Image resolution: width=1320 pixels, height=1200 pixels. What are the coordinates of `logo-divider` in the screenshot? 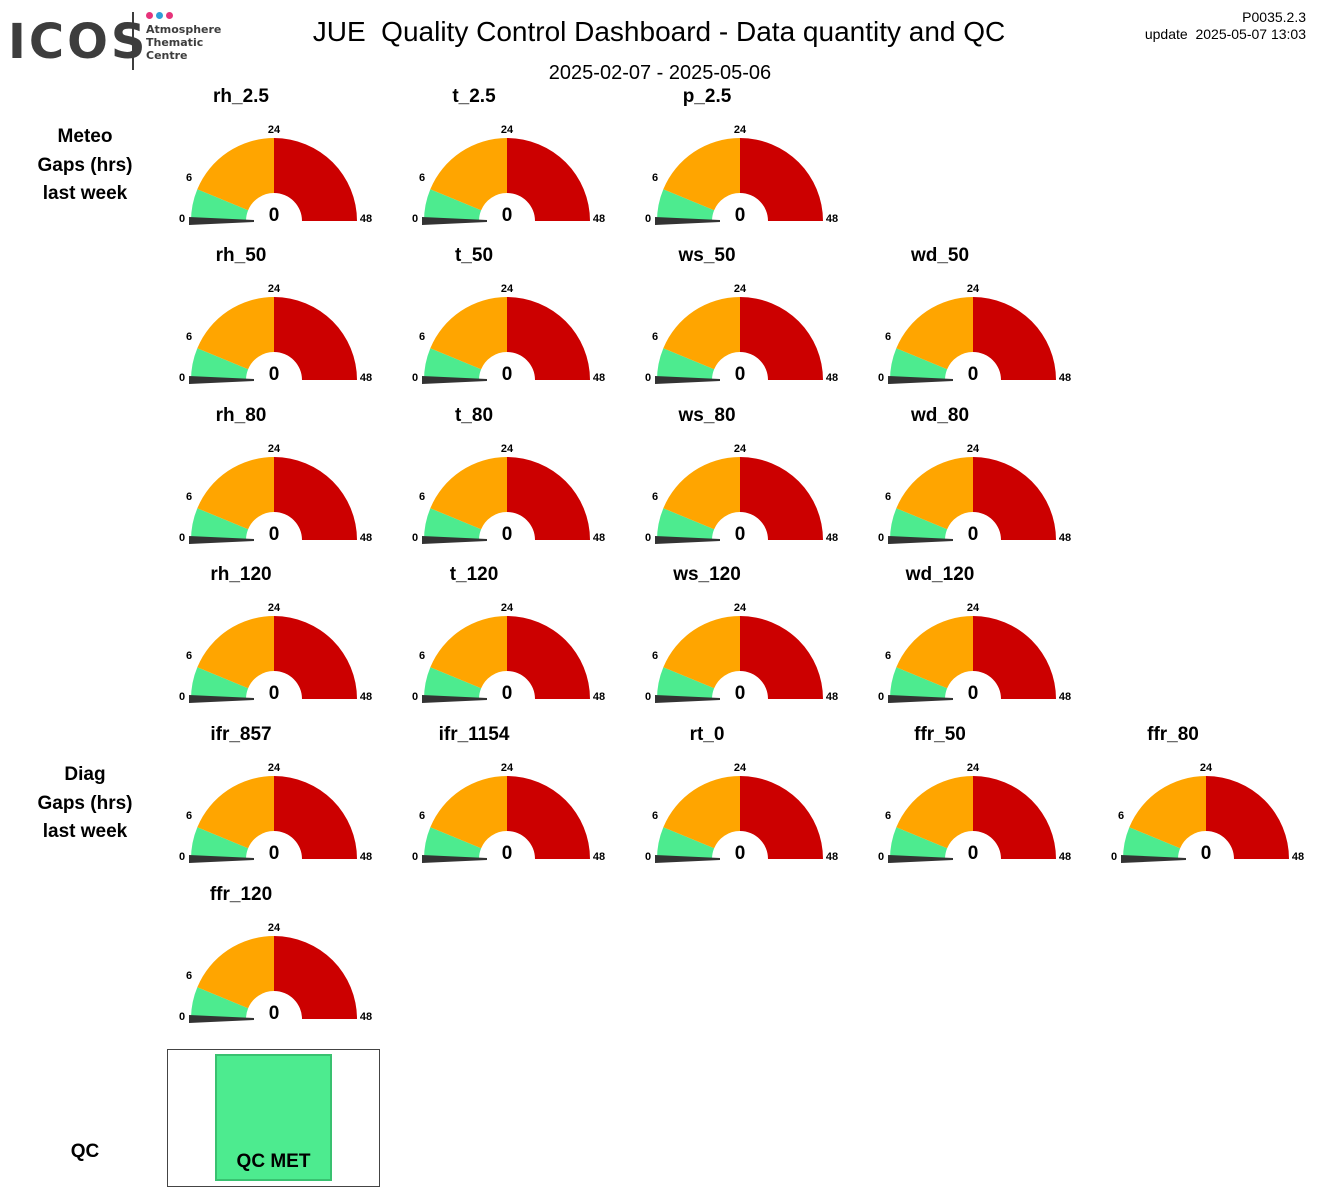 It's located at (133, 41).